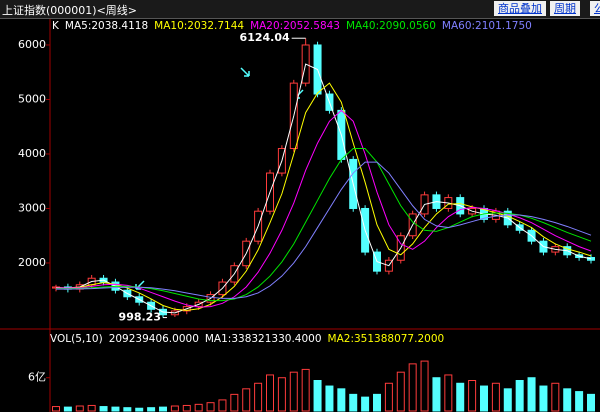  What do you see at coordinates (55, 26) in the screenshot?
I see `legend-prefix: K` at bounding box center [55, 26].